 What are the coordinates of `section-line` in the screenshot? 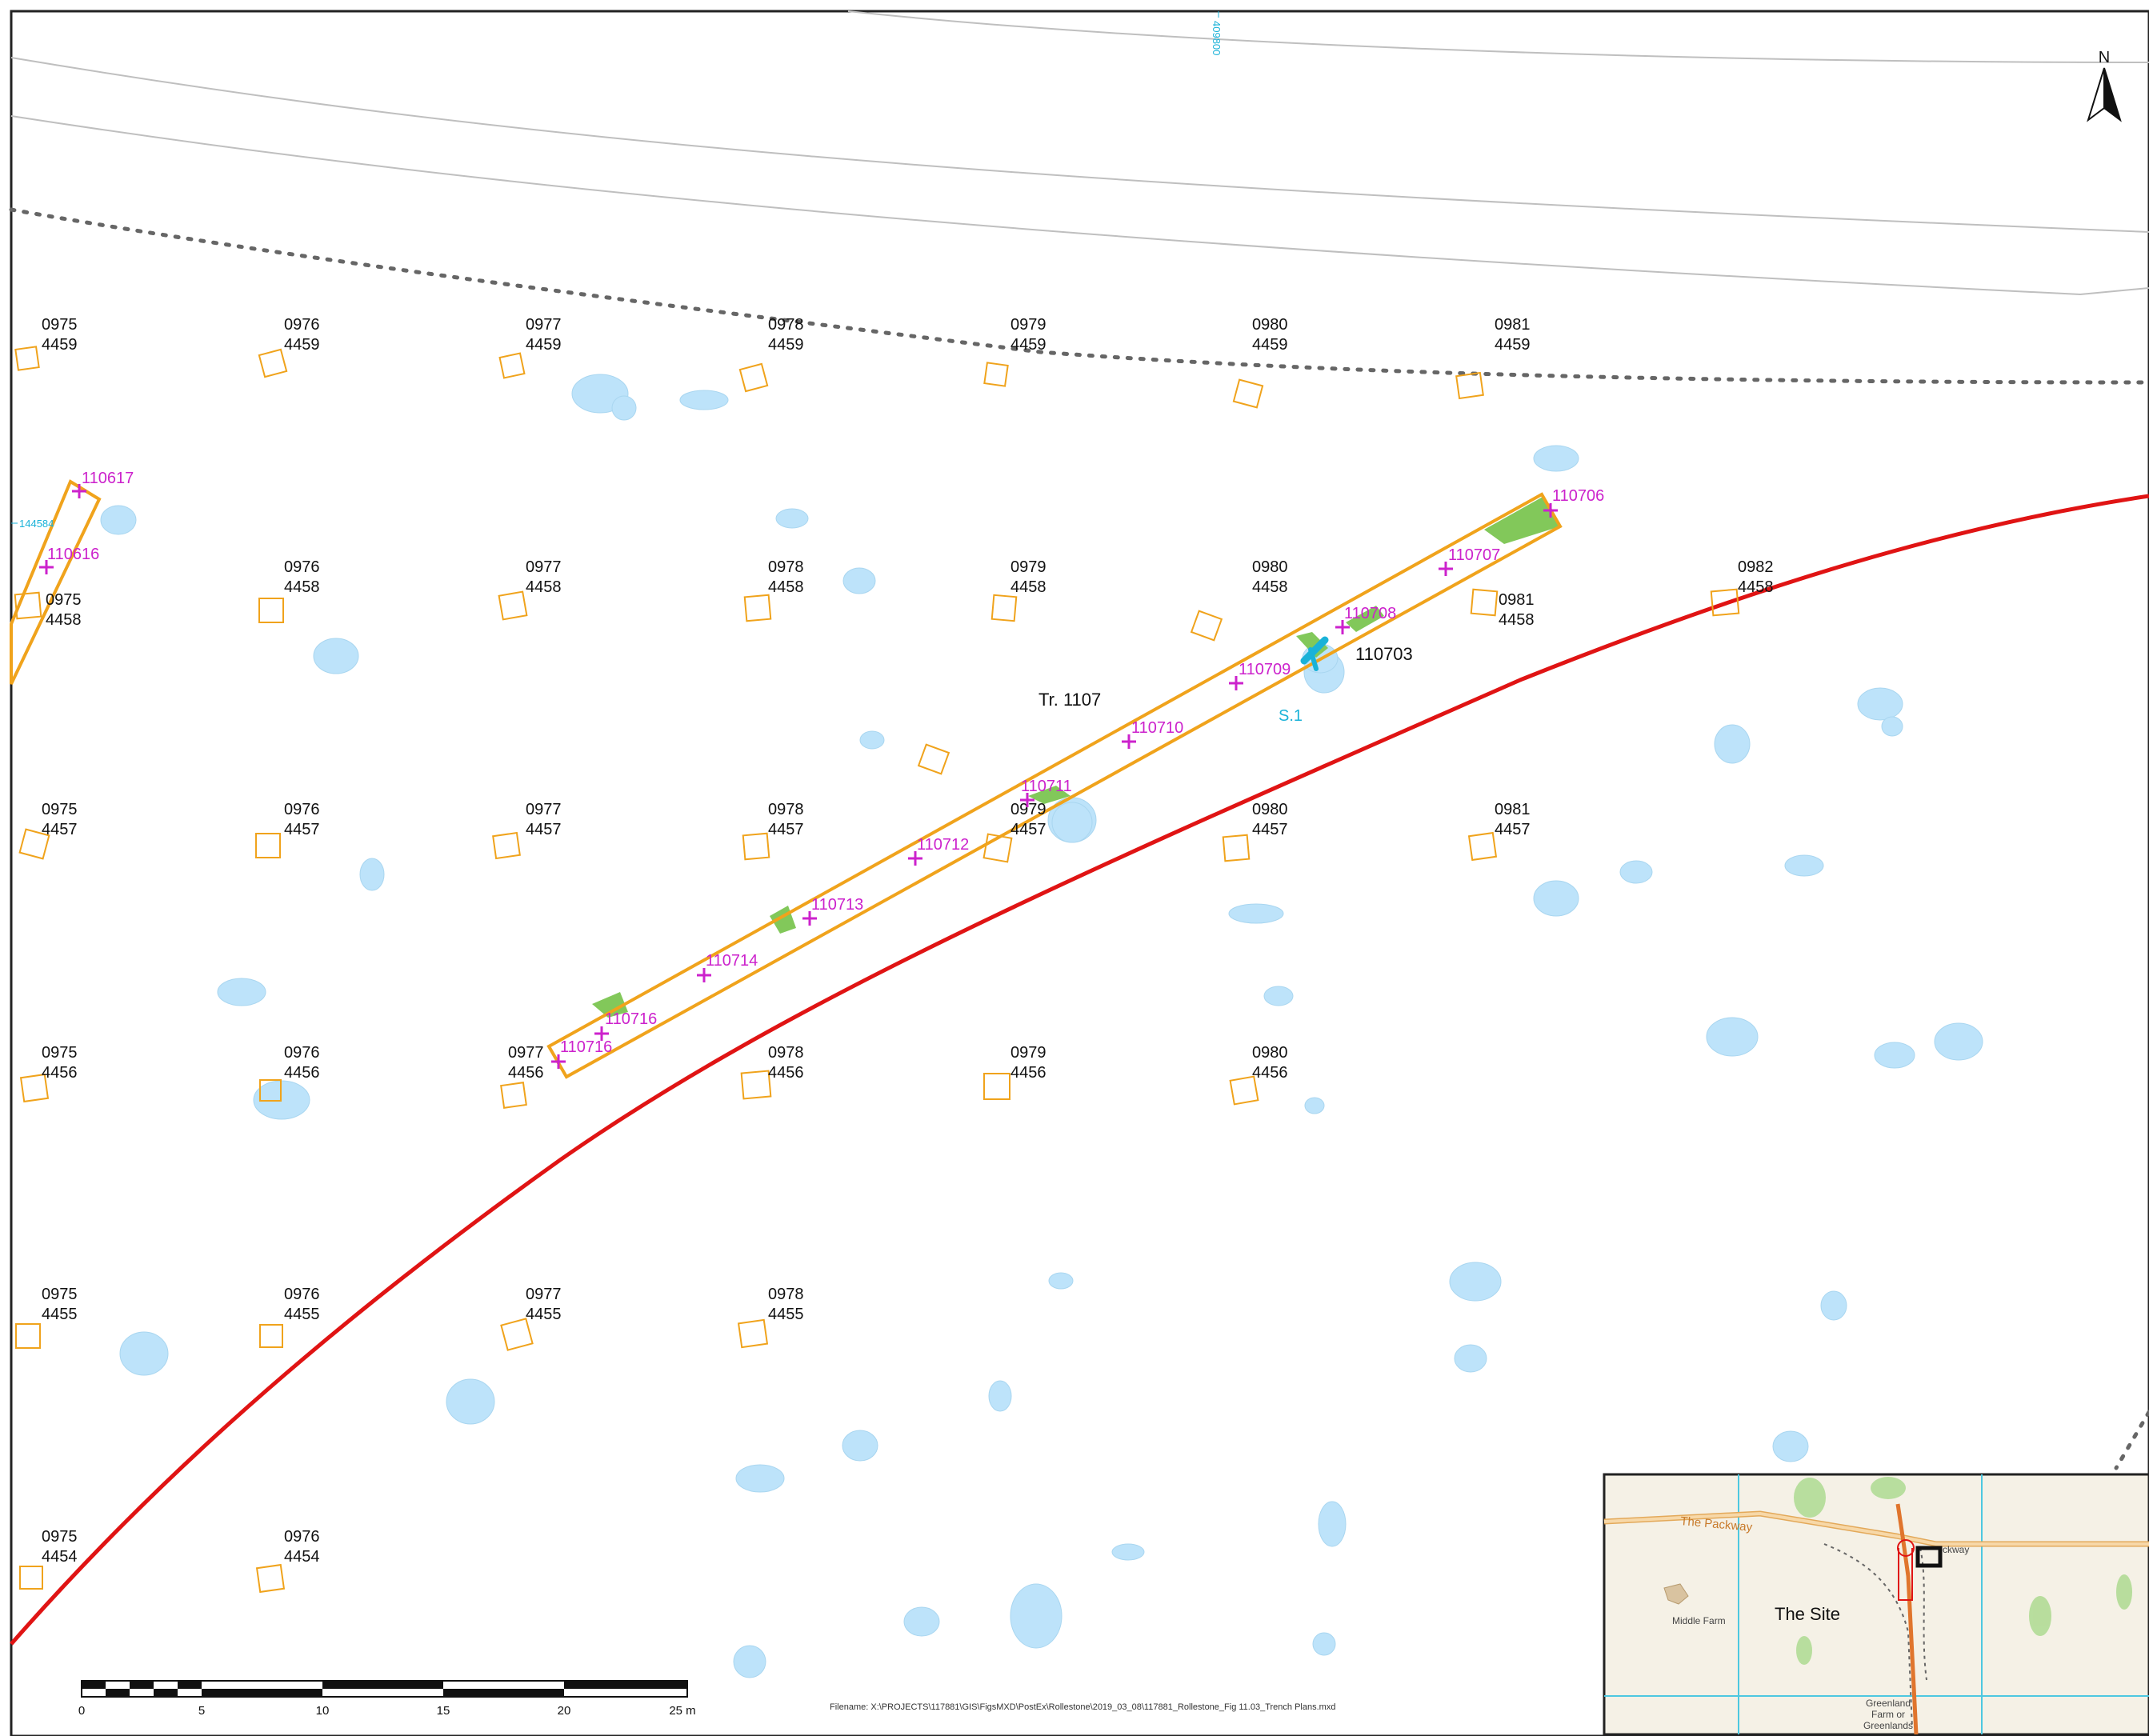 It's located at (1314, 650).